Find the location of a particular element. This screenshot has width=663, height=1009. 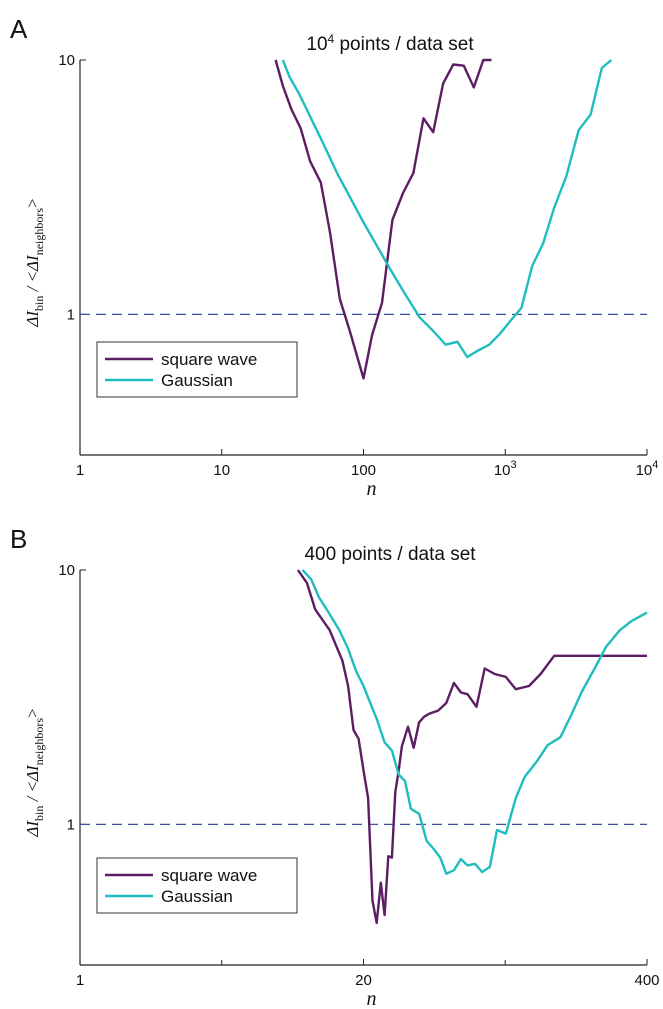

x-tick-label-sup: 3 is located at coordinates (514, 465).